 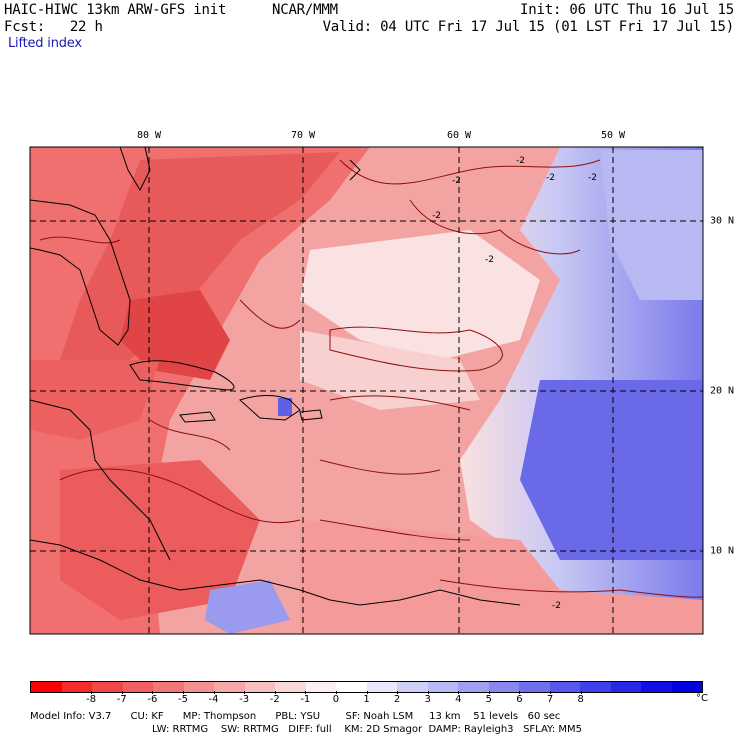 I want to click on forecast-hour: Fcst: 22 h, so click(x=53, y=27).